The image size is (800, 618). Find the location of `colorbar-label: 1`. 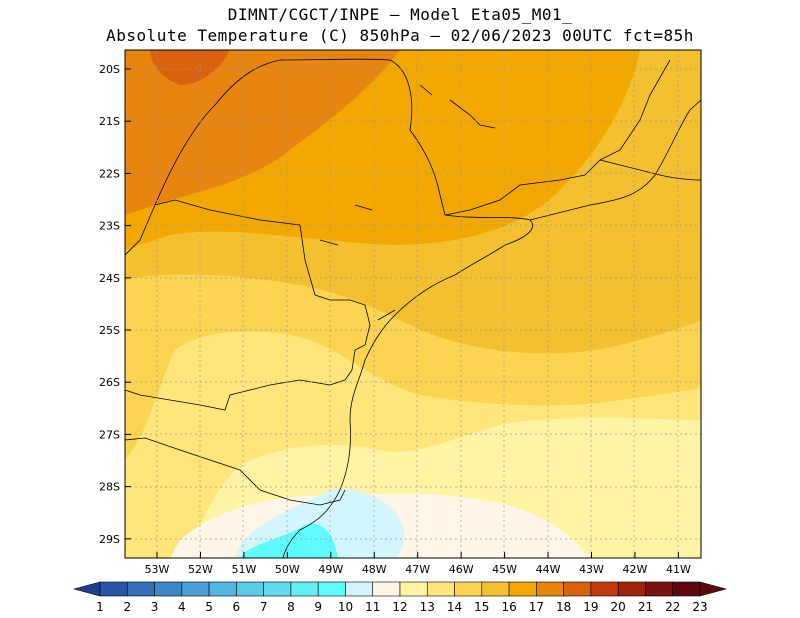

colorbar-label: 1 is located at coordinates (100, 607).